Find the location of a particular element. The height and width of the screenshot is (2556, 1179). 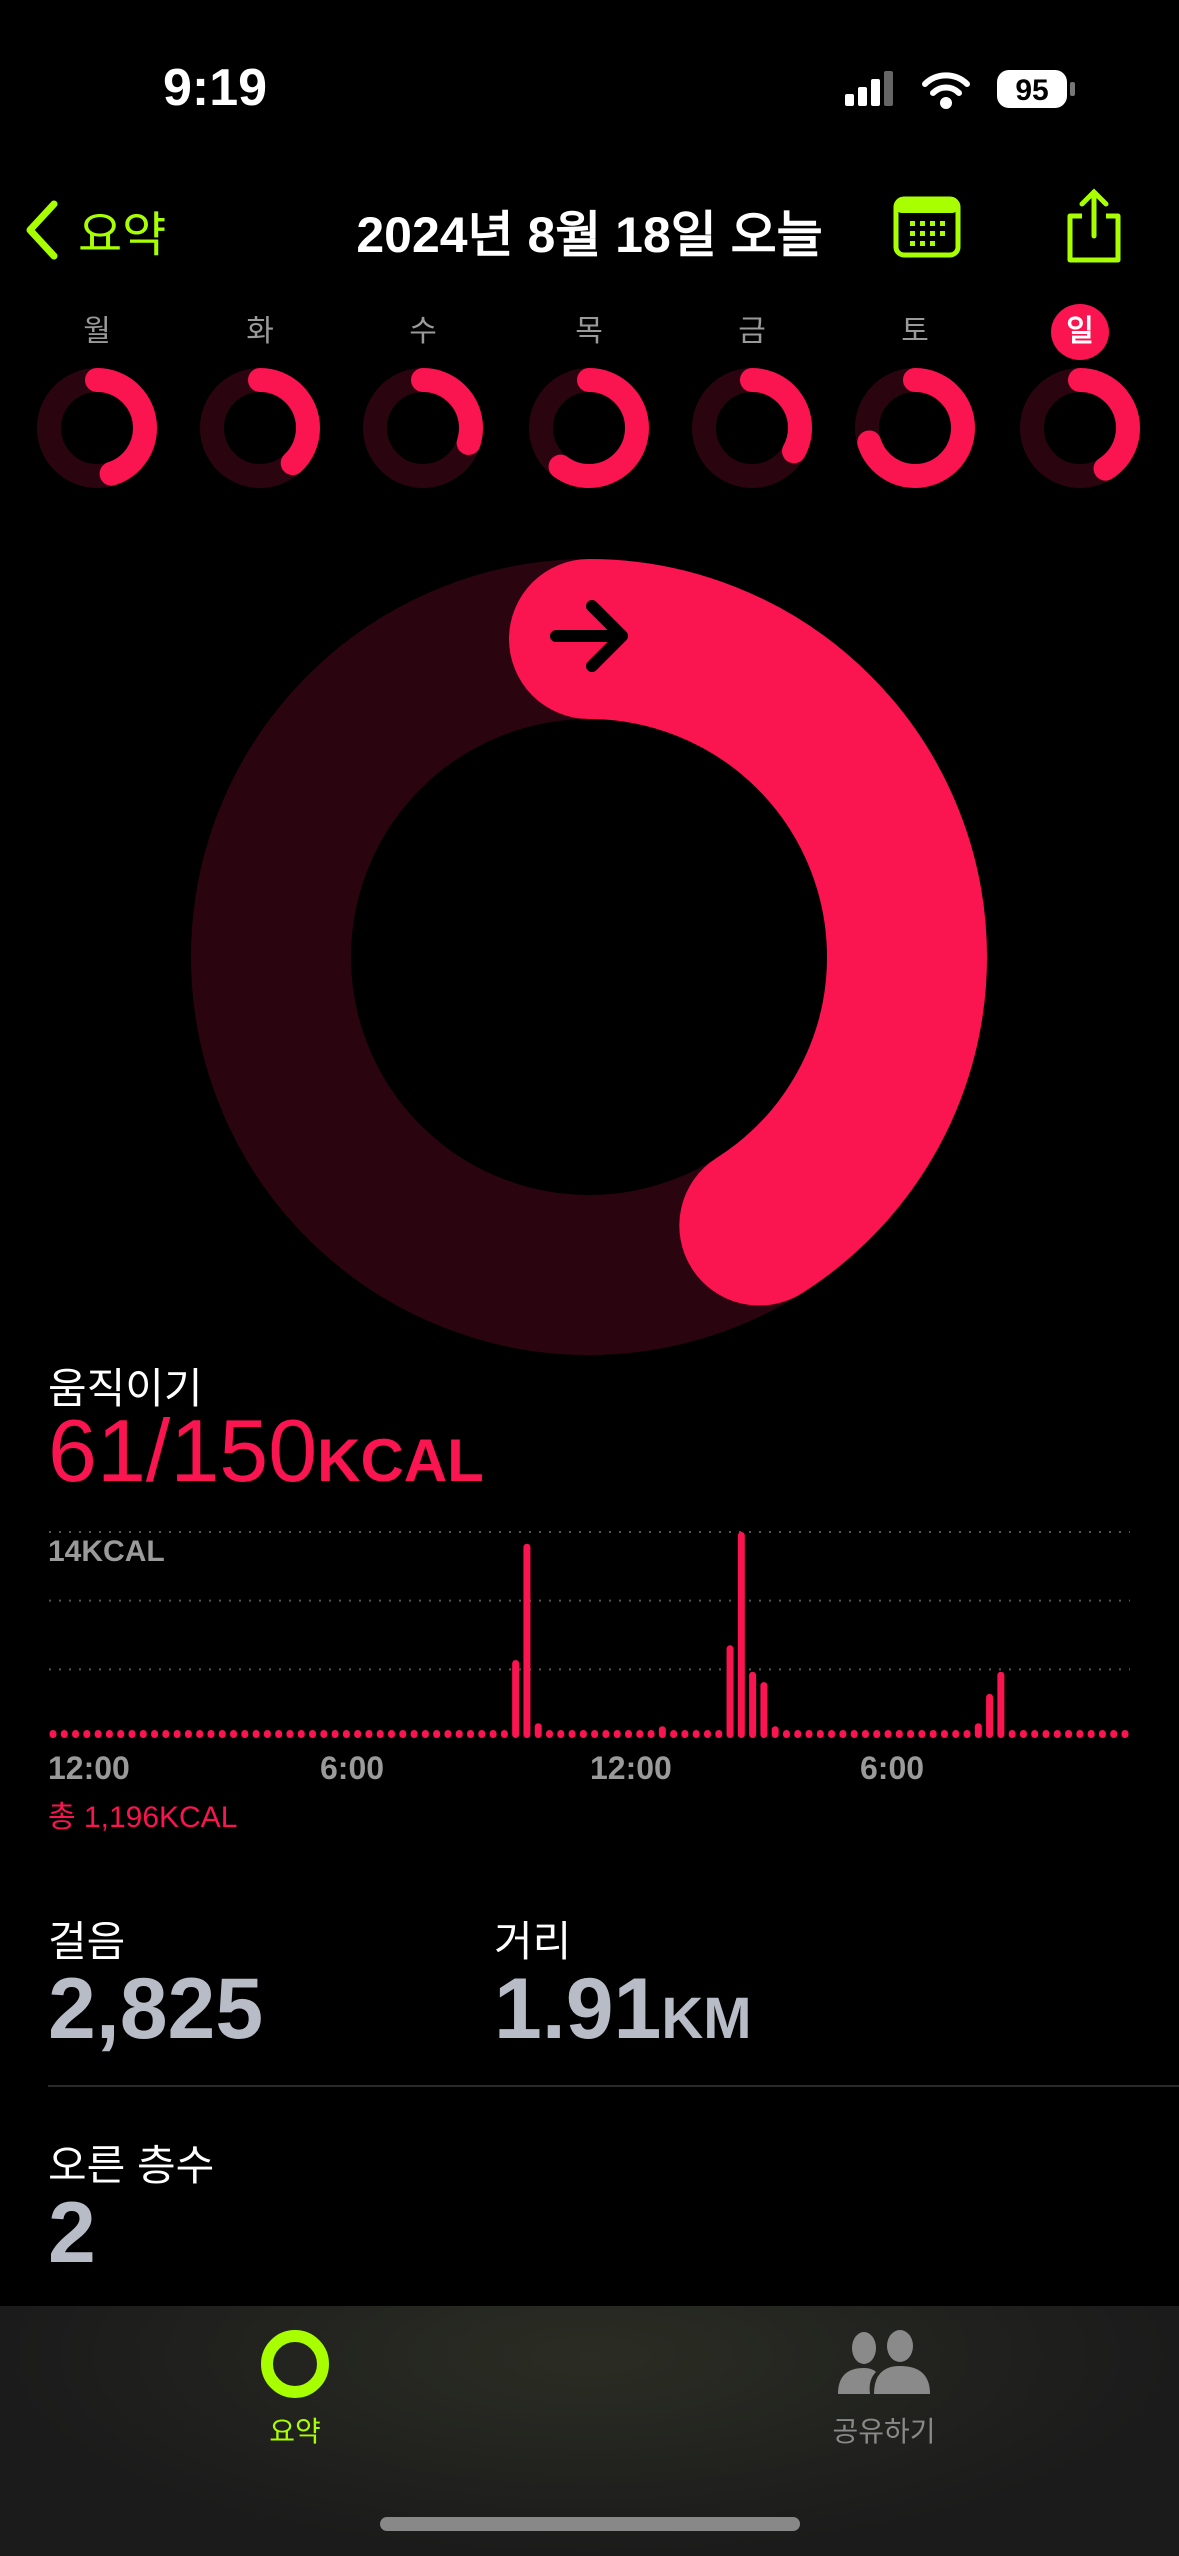

day-3: 목 is located at coordinates (589, 331).